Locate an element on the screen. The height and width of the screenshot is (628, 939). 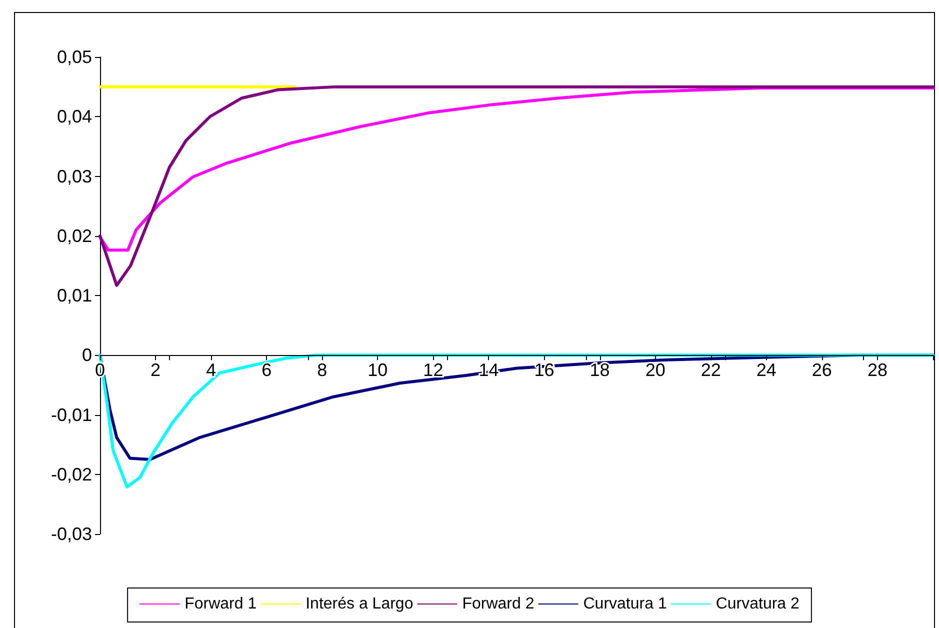
y-tick-label: -0,01 is located at coordinates (71, 414).